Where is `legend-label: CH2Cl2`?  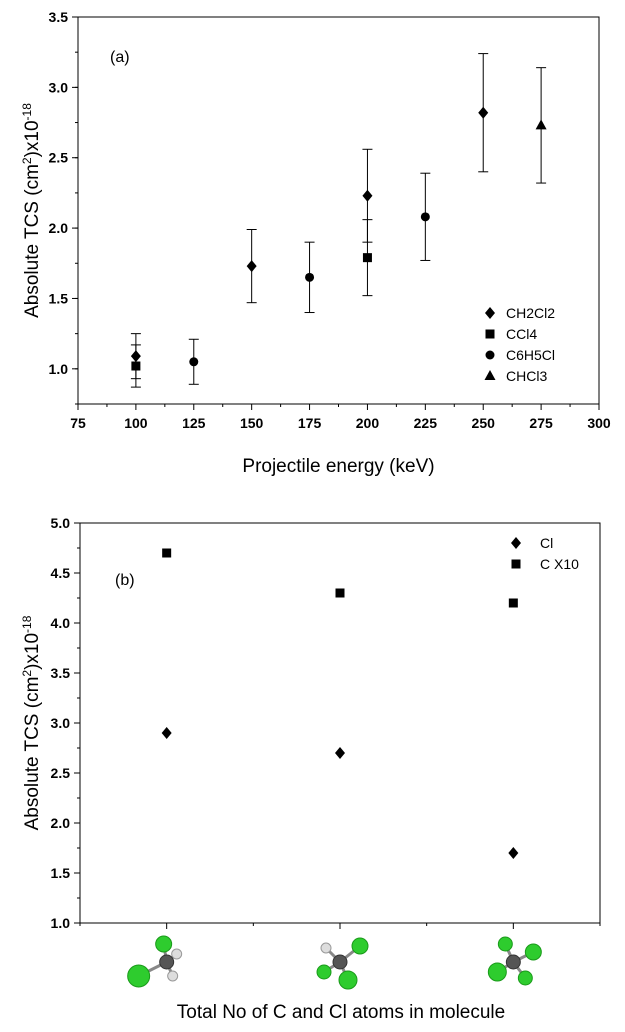
legend-label: CH2Cl2 is located at coordinates (530, 313).